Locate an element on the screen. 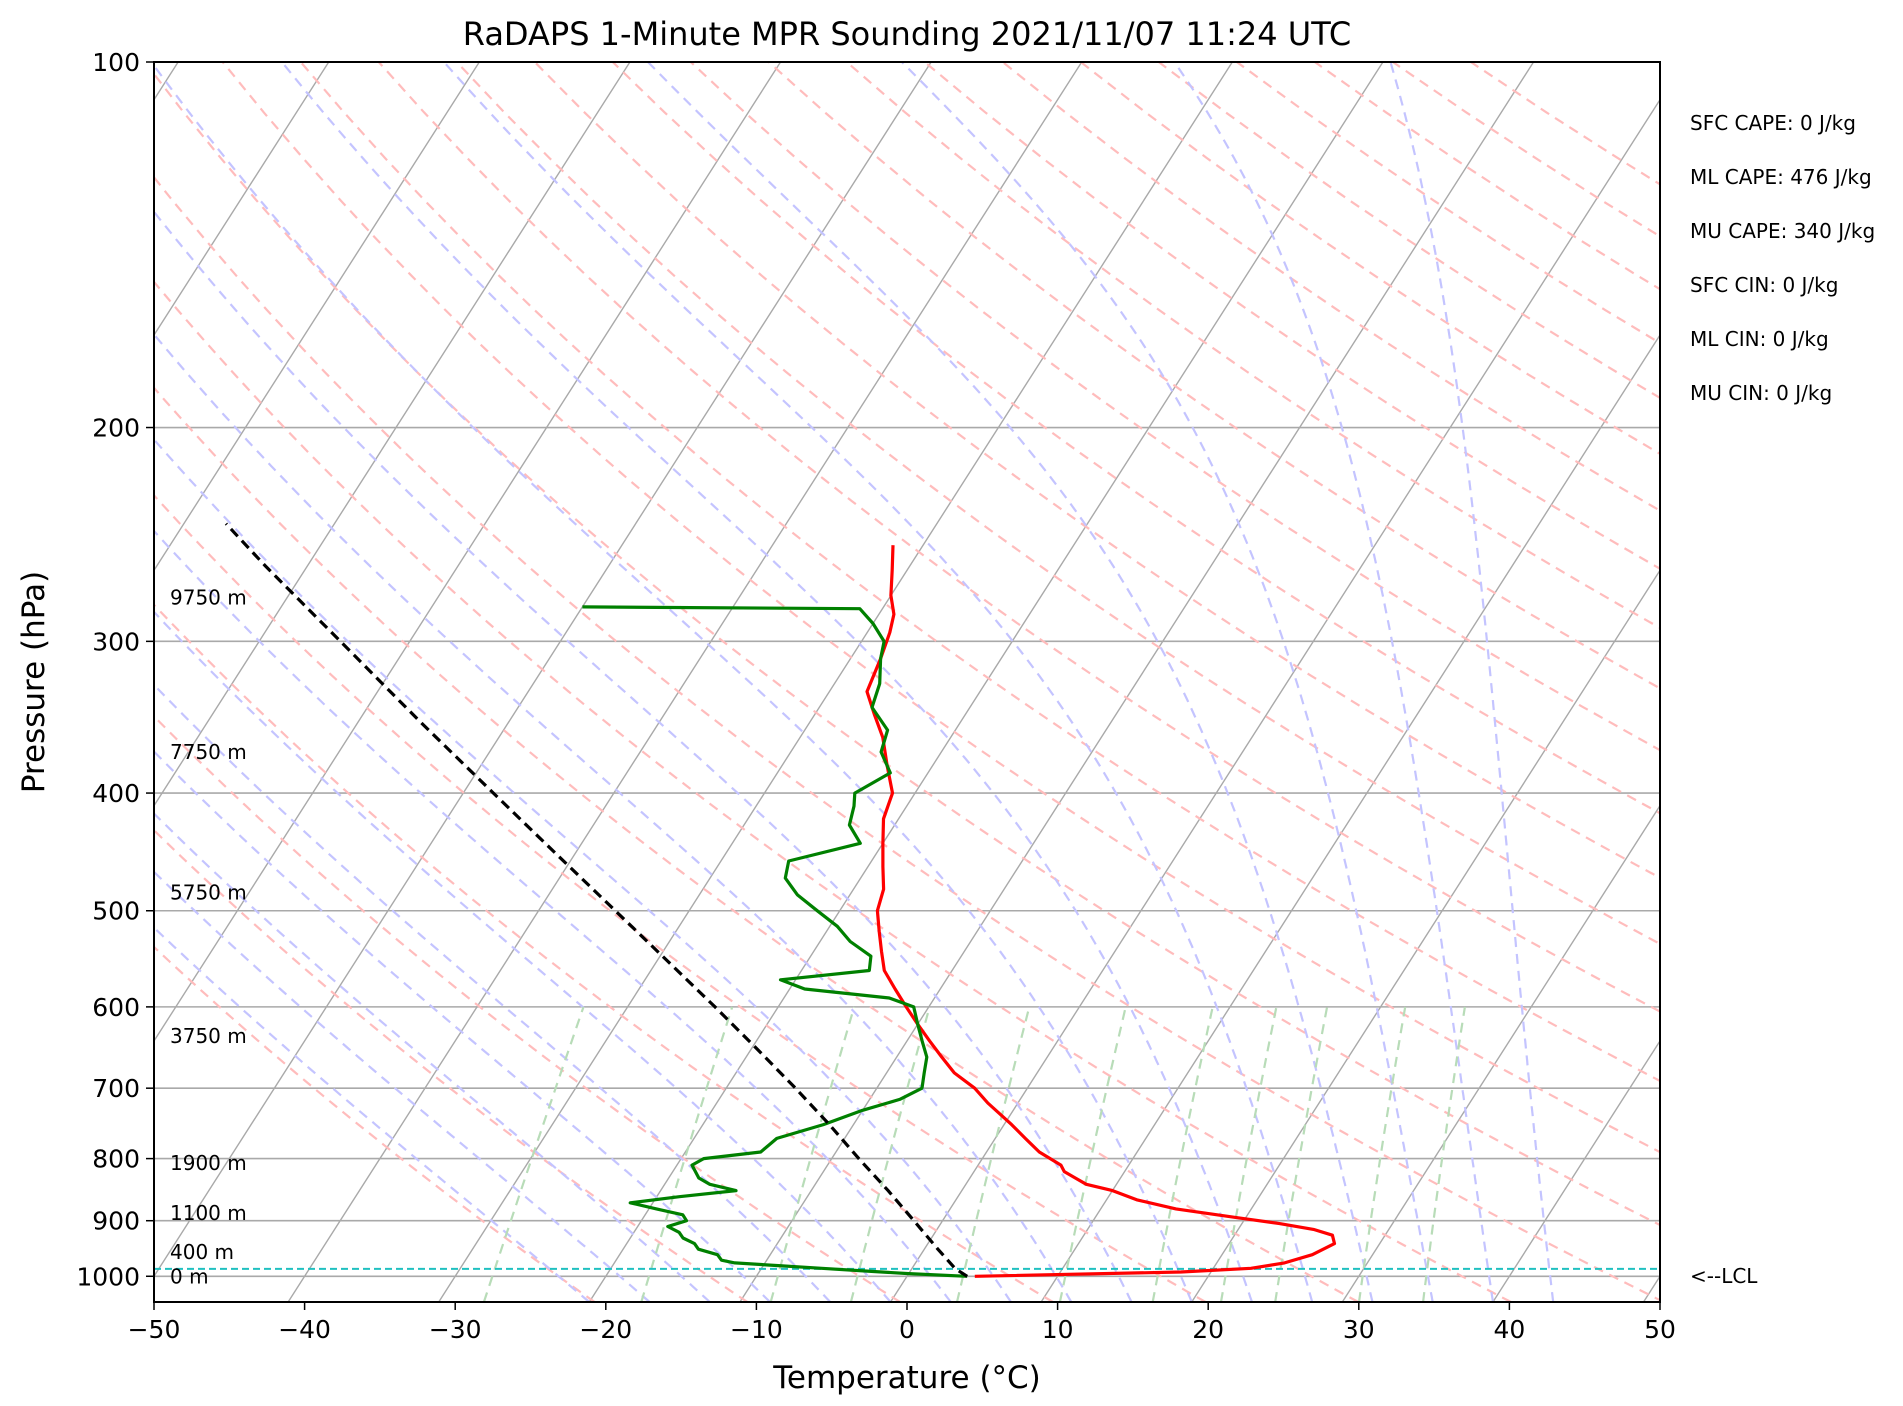 The width and height of the screenshot is (1903, 1406). y-tick-label: 1000 is located at coordinates (108, 1276).